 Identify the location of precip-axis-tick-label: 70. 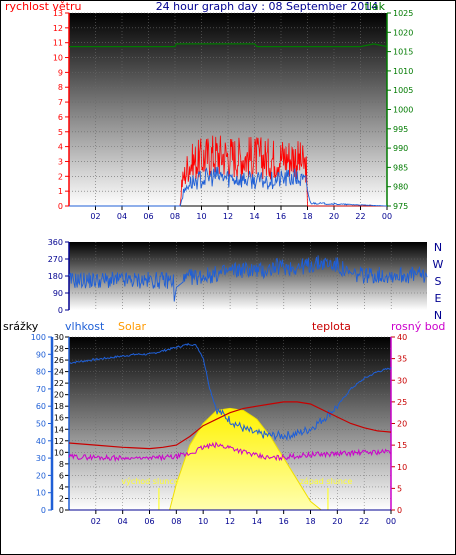
(41, 389).